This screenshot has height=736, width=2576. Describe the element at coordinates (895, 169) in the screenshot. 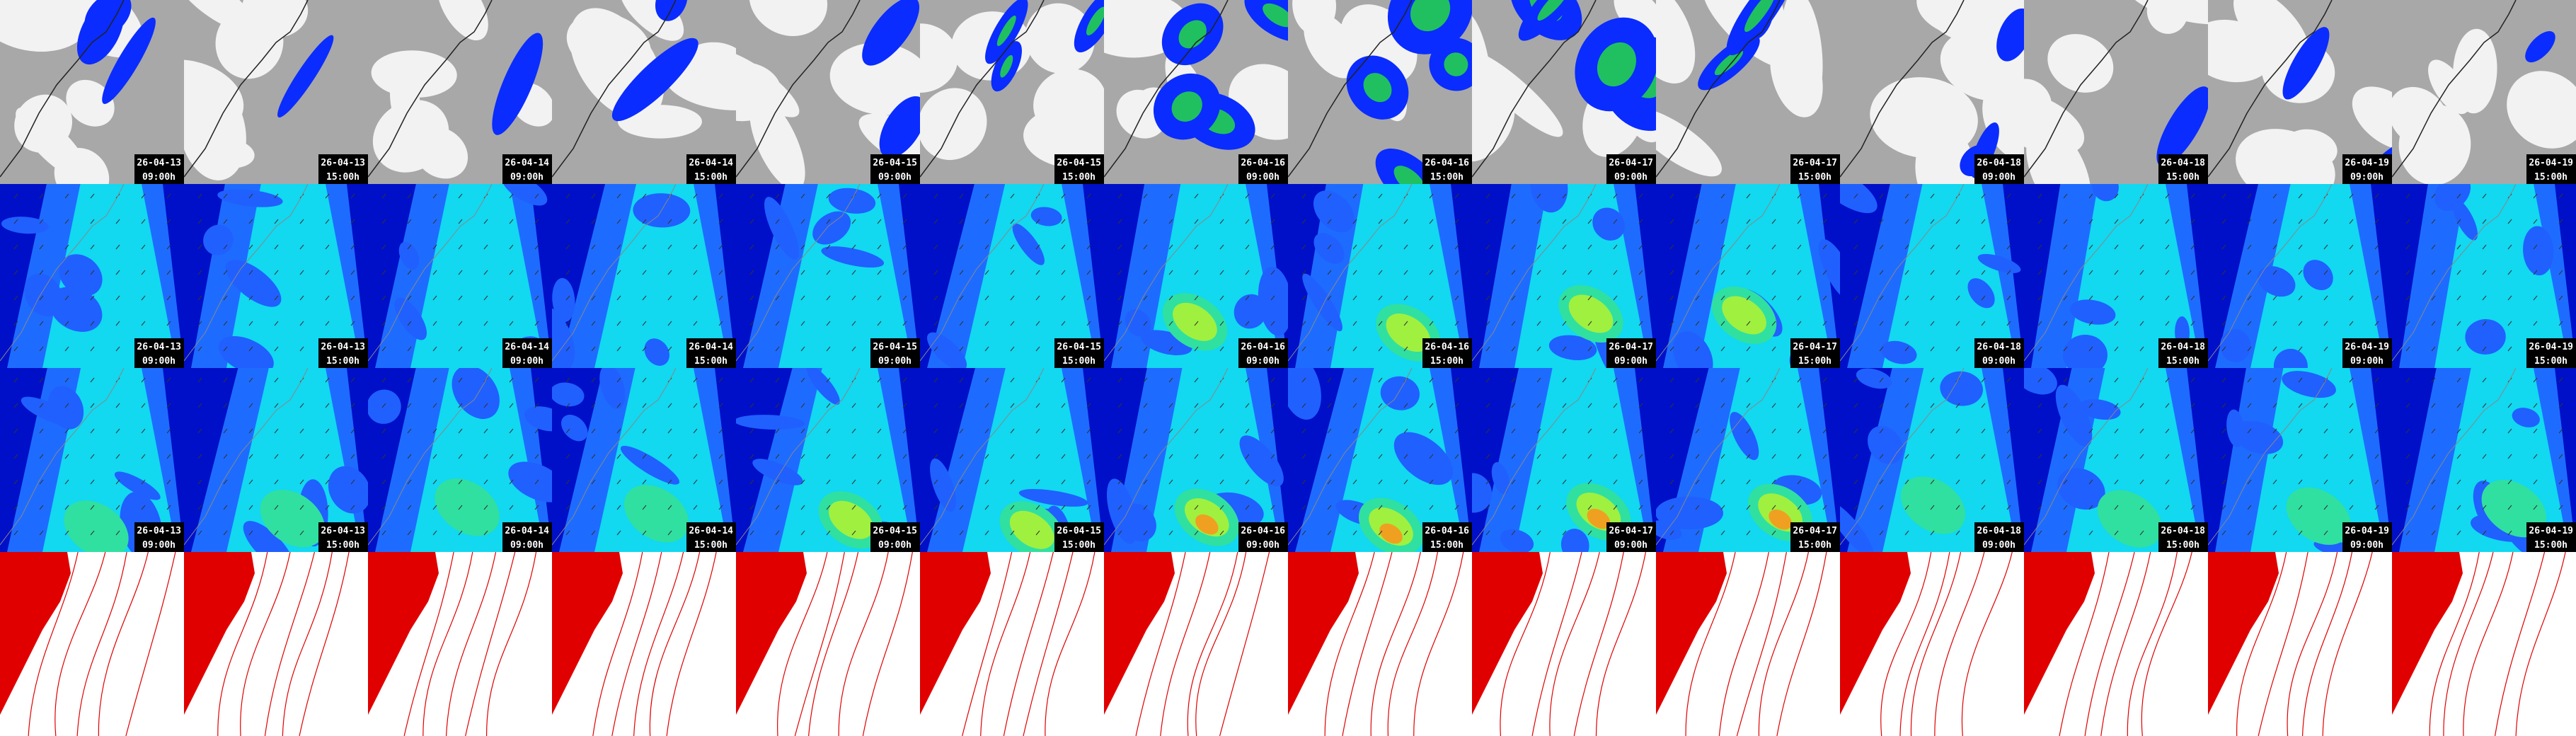

I see `label-box` at that location.